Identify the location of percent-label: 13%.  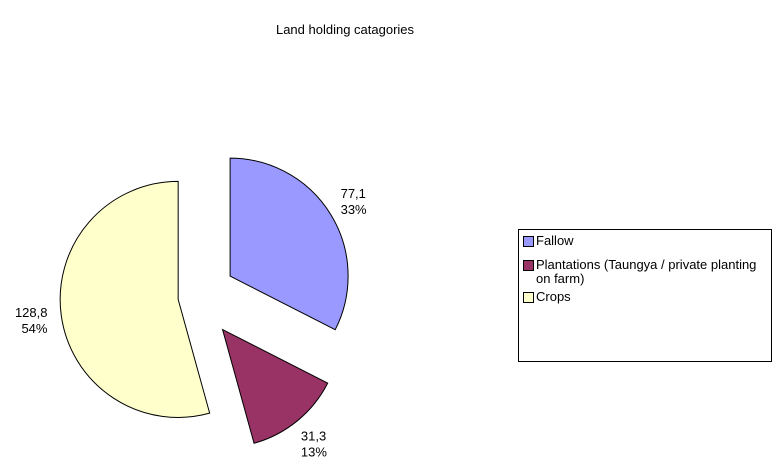
(314, 451).